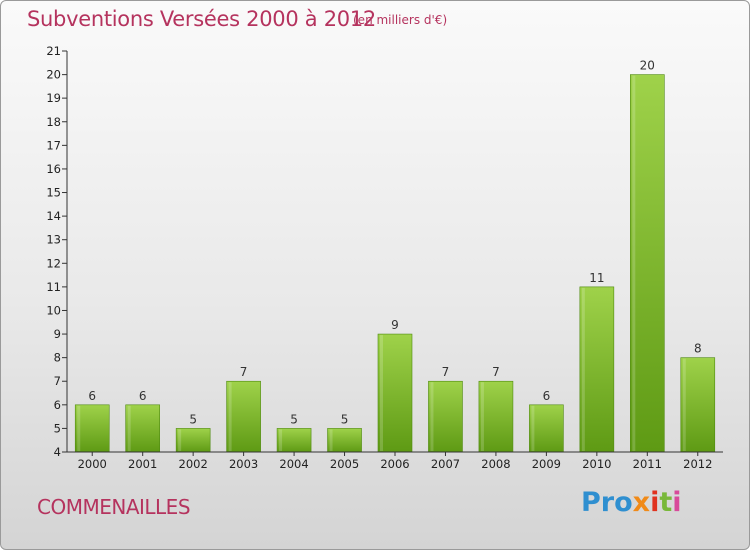  What do you see at coordinates (57, 428) in the screenshot?
I see `y-tick-label: 5` at bounding box center [57, 428].